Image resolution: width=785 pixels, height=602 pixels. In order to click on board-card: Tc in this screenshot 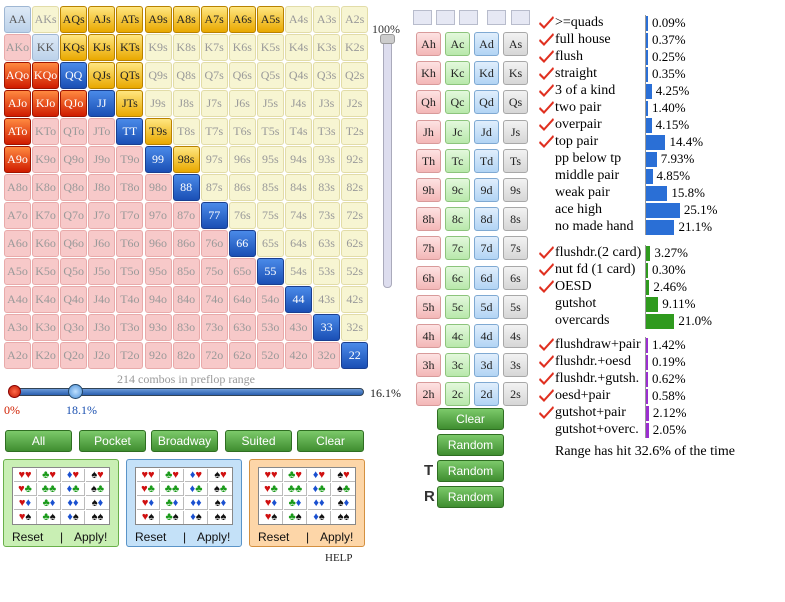, I will do `click(457, 160)`.